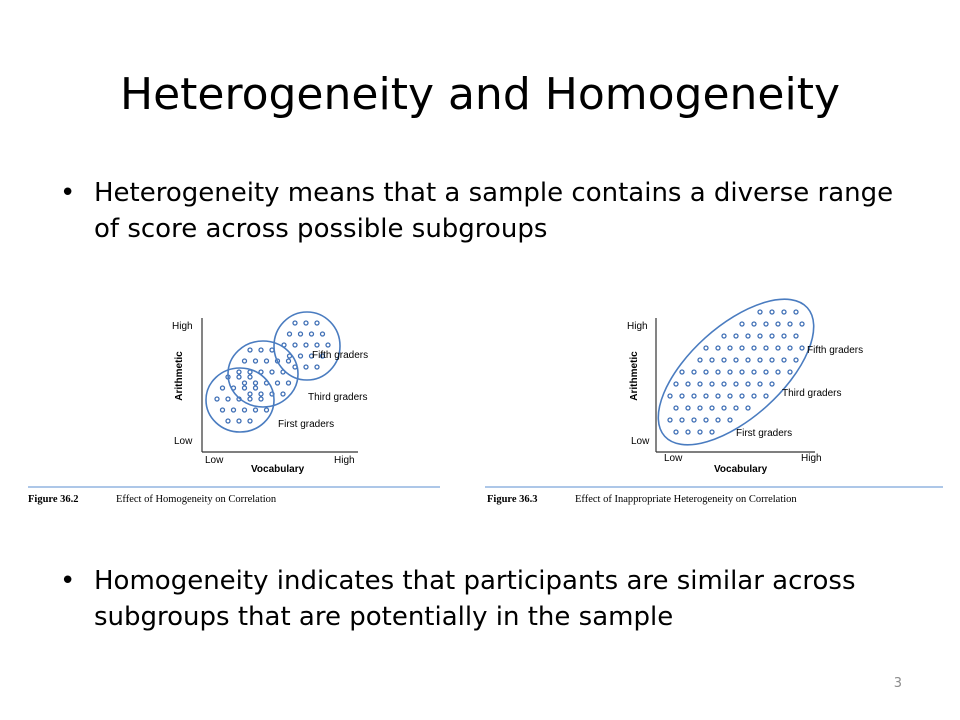  What do you see at coordinates (736, 372) in the screenshot?
I see `combined-ellipse` at bounding box center [736, 372].